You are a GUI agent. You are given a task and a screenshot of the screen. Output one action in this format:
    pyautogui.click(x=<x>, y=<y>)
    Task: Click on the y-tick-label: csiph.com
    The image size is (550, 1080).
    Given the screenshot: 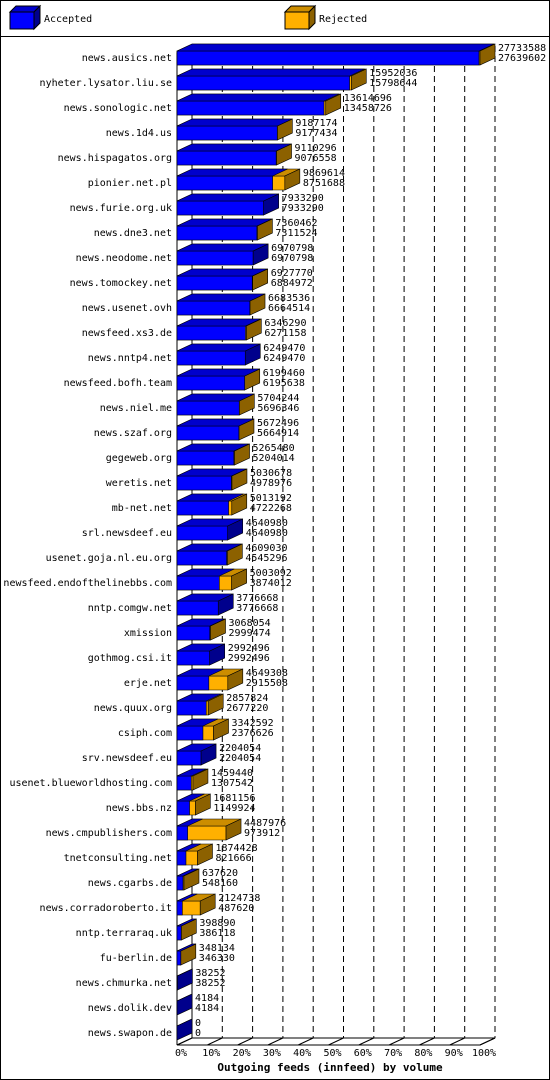 What is the action you would take?
    pyautogui.click(x=145, y=733)
    